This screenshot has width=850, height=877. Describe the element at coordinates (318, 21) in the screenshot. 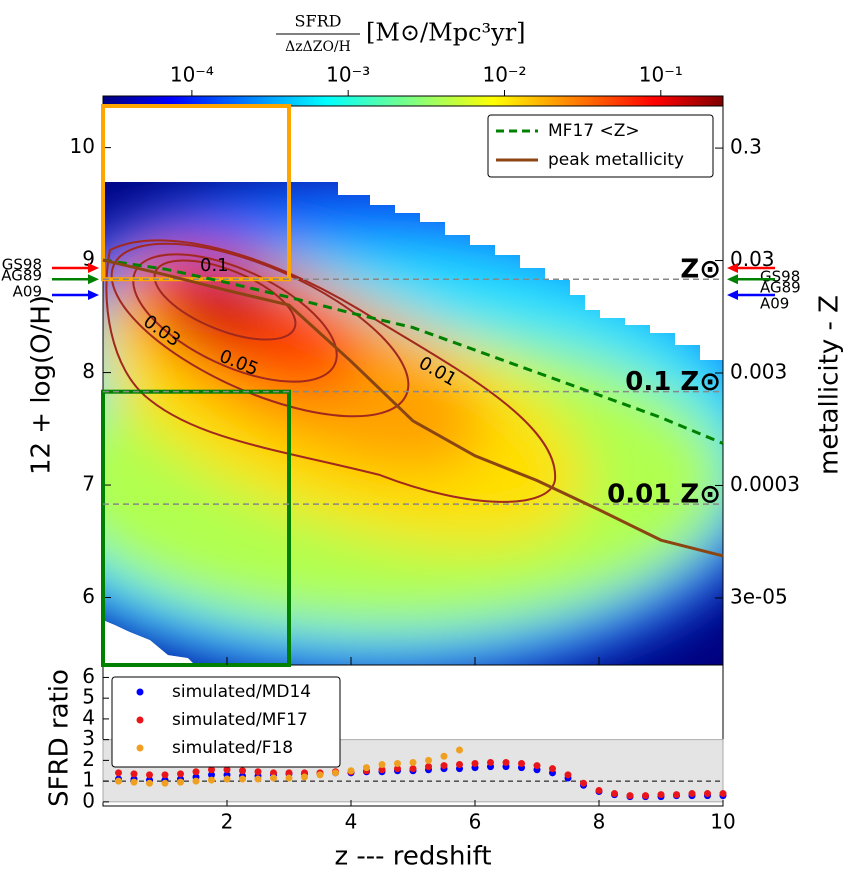

I see `colorbar-numerator: SFRD` at that location.